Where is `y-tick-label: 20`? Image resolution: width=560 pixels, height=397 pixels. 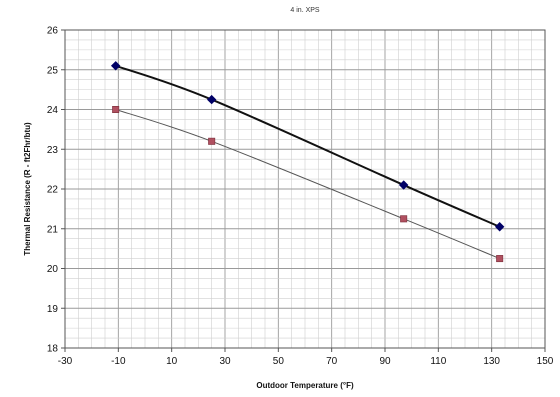 y-tick-label: 20 is located at coordinates (53, 269).